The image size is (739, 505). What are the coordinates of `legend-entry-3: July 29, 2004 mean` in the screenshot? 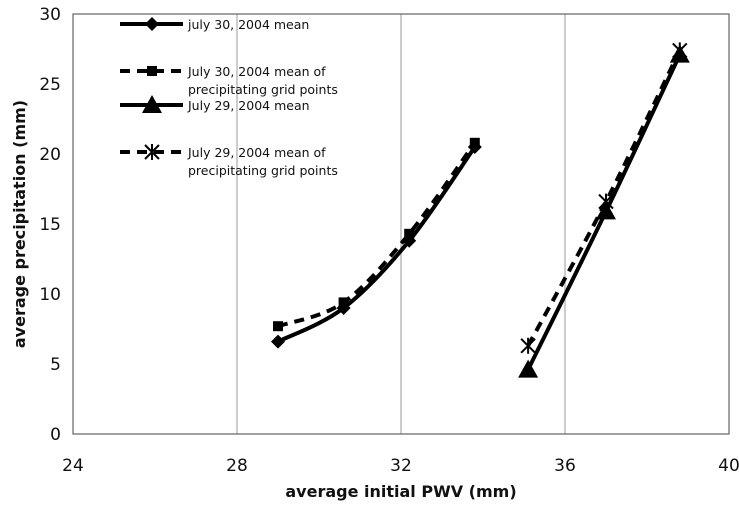 It's located at (215, 104).